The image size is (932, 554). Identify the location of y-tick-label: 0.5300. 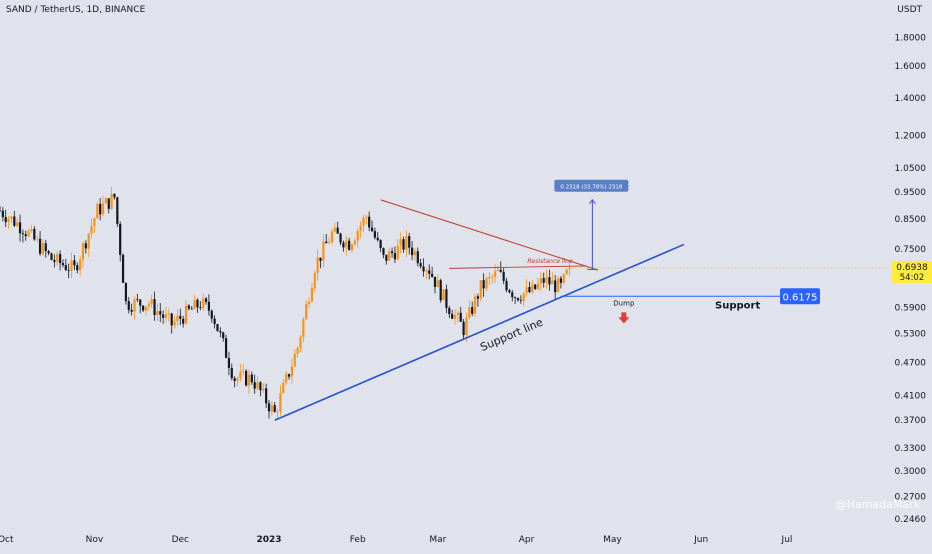
(911, 334).